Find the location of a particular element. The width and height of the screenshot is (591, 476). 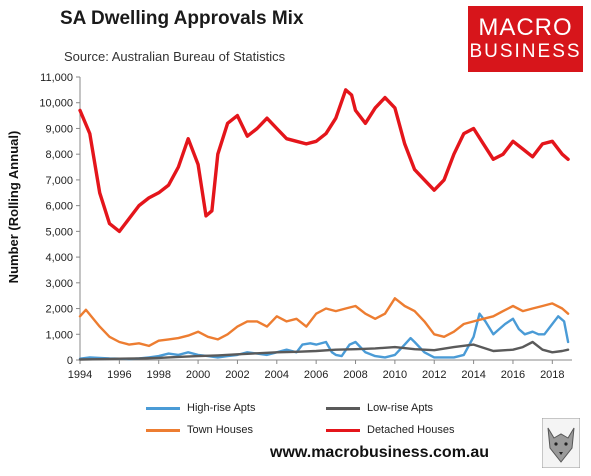

x-tick-label: 1994 is located at coordinates (80, 375).